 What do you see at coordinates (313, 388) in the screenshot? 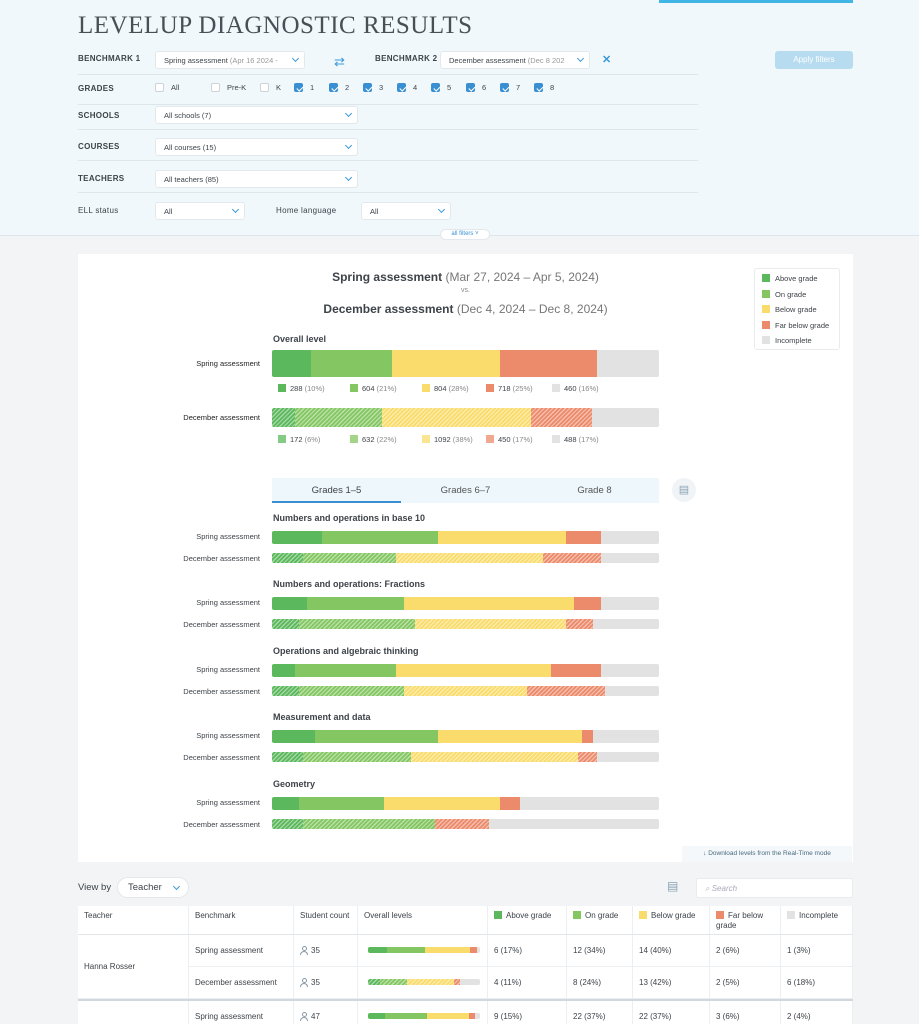
I see `count-percent: (10%)` at bounding box center [313, 388].